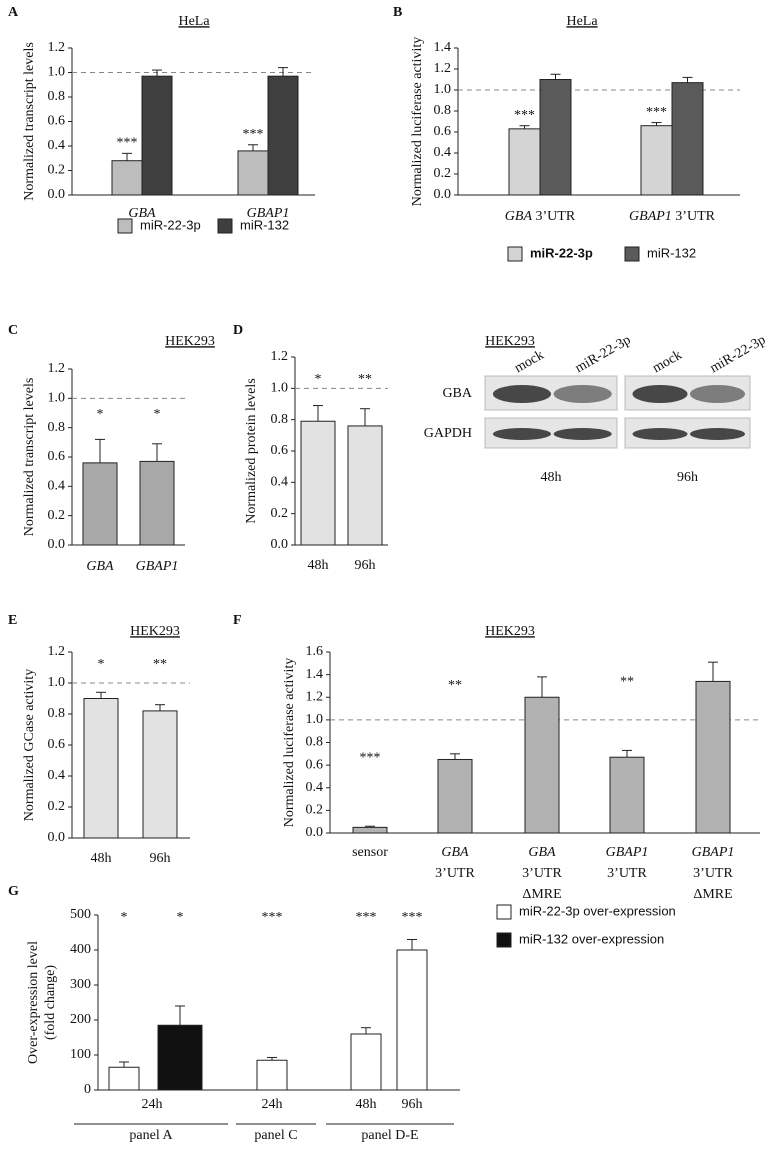 The image size is (771, 1149). What do you see at coordinates (275, 1135) in the screenshot?
I see `group-label: panel C` at bounding box center [275, 1135].